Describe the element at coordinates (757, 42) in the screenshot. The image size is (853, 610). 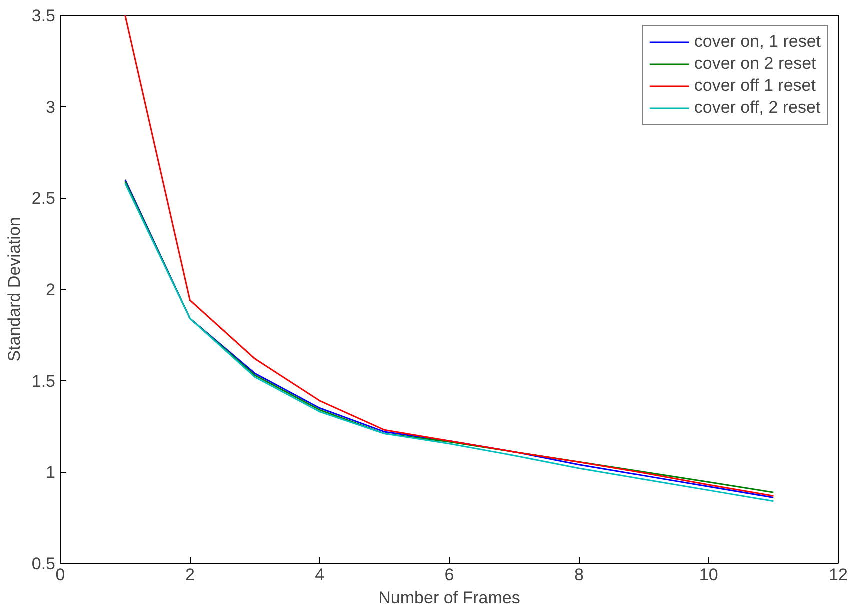
I see `legend-label: cover on, 1 reset` at that location.